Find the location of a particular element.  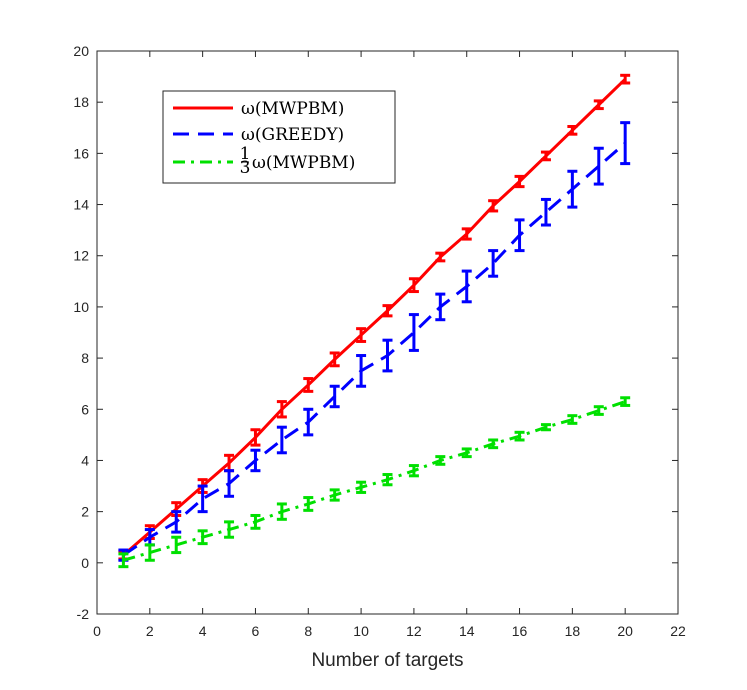

x-tick-label: 10 is located at coordinates (361, 631).